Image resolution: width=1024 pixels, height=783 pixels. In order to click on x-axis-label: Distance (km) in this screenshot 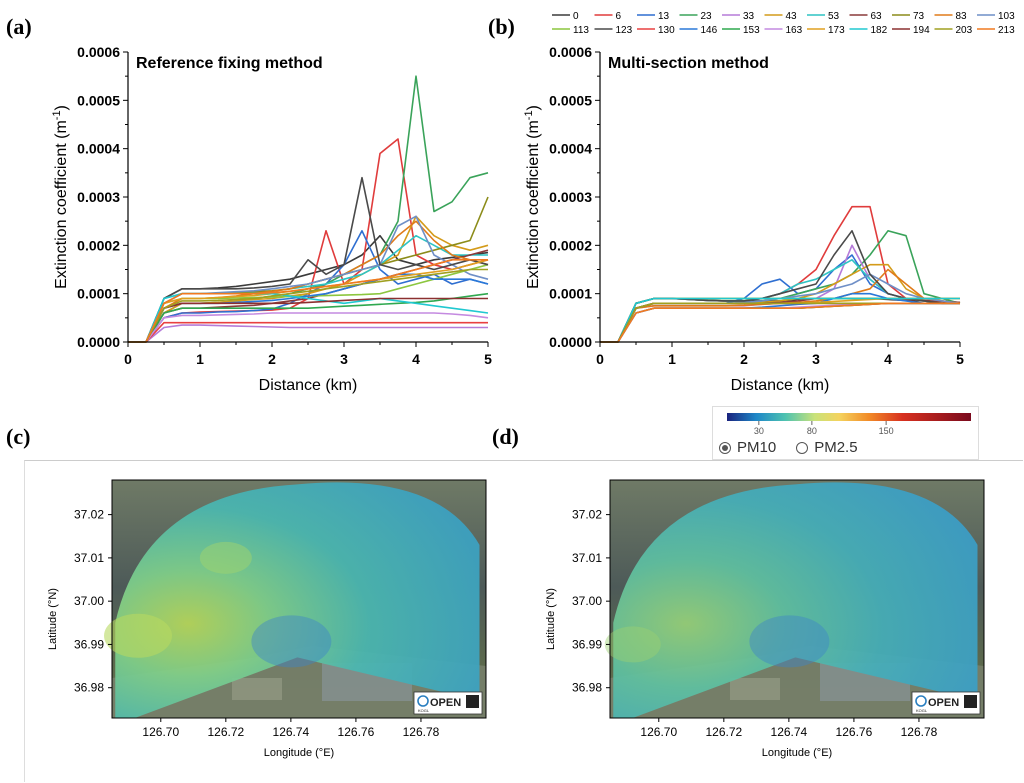, I will do `click(308, 385)`.